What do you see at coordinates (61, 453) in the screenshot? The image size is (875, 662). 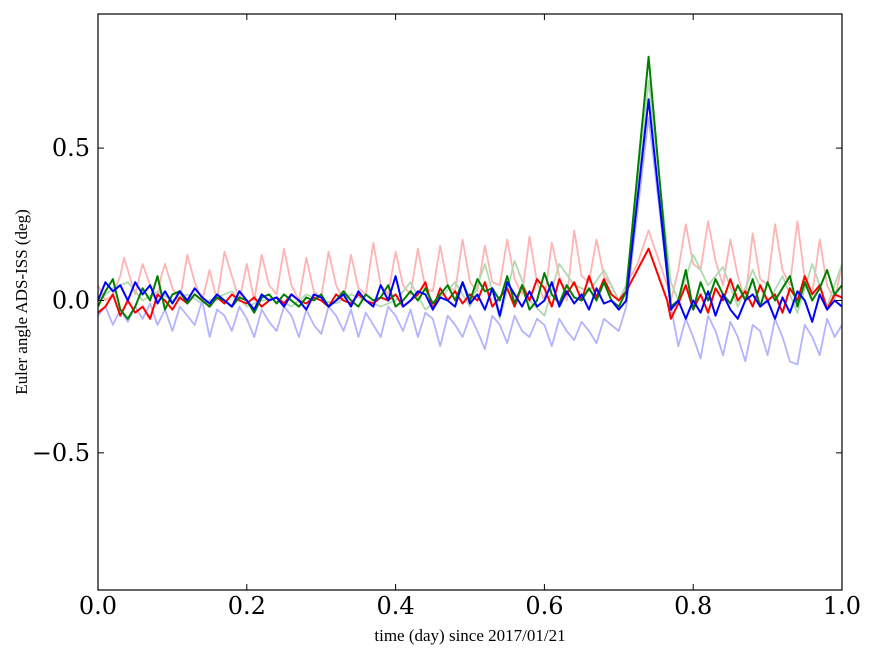 I see `y-tick-label: −0.5` at bounding box center [61, 453].